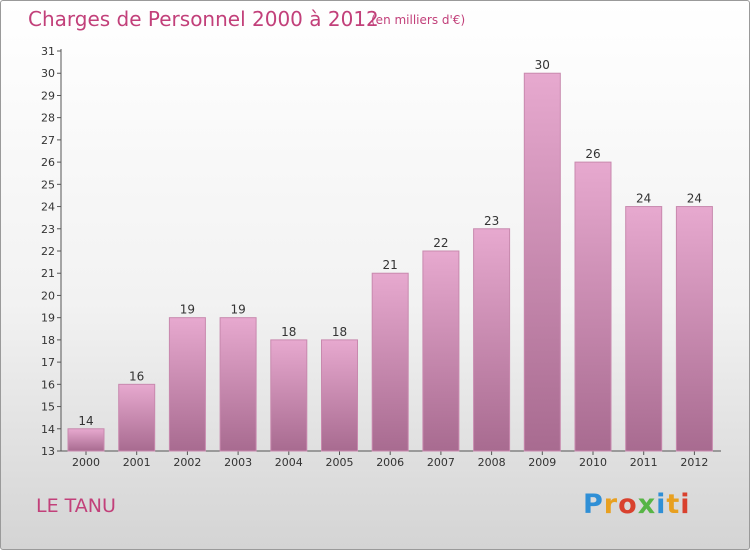  Describe the element at coordinates (48, 207) in the screenshot. I see `y-tick-label: 24` at that location.